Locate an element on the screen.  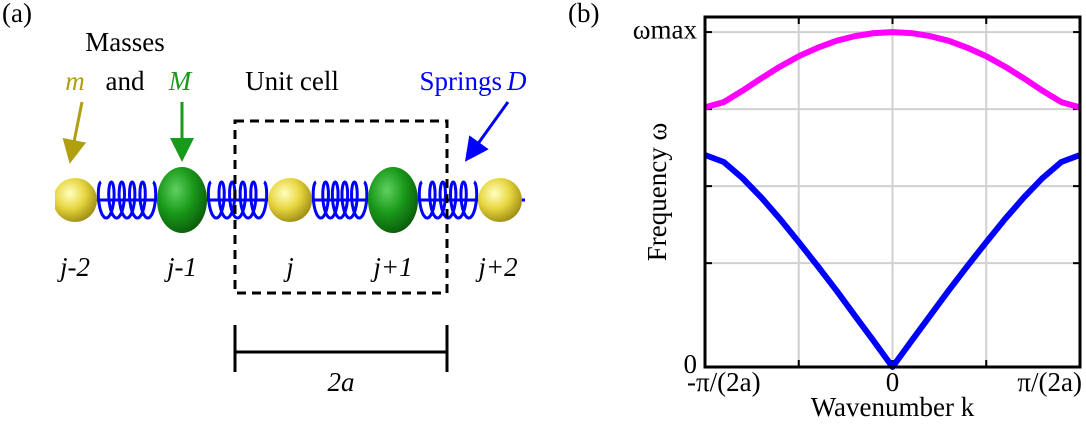
panel-label: (a) is located at coordinates (17, 14).